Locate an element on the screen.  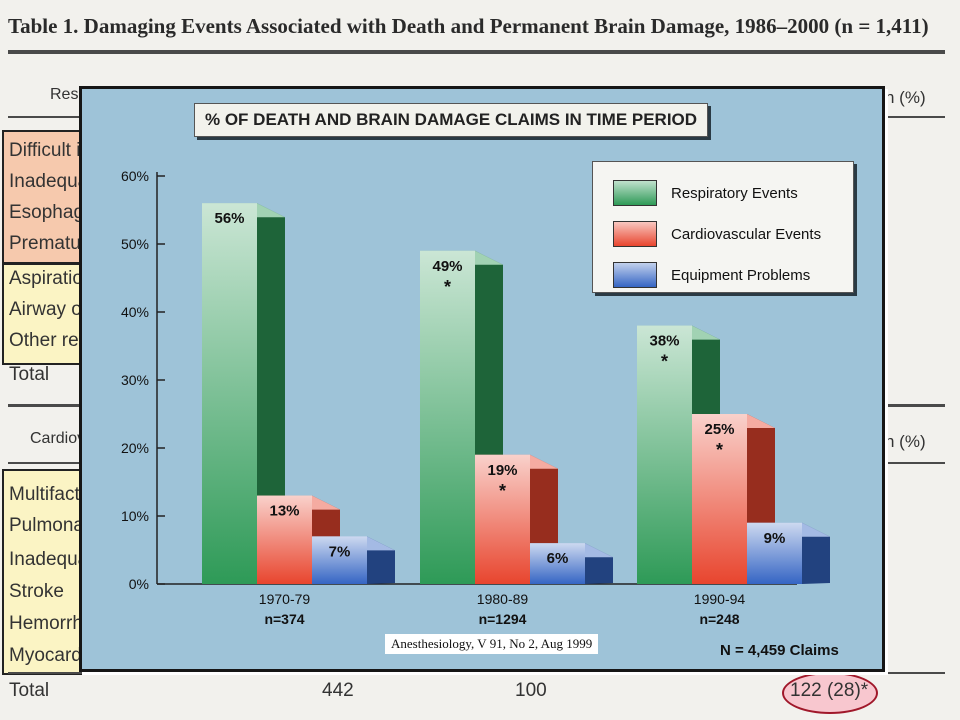
category-label: 1980-89 is located at coordinates (503, 599).